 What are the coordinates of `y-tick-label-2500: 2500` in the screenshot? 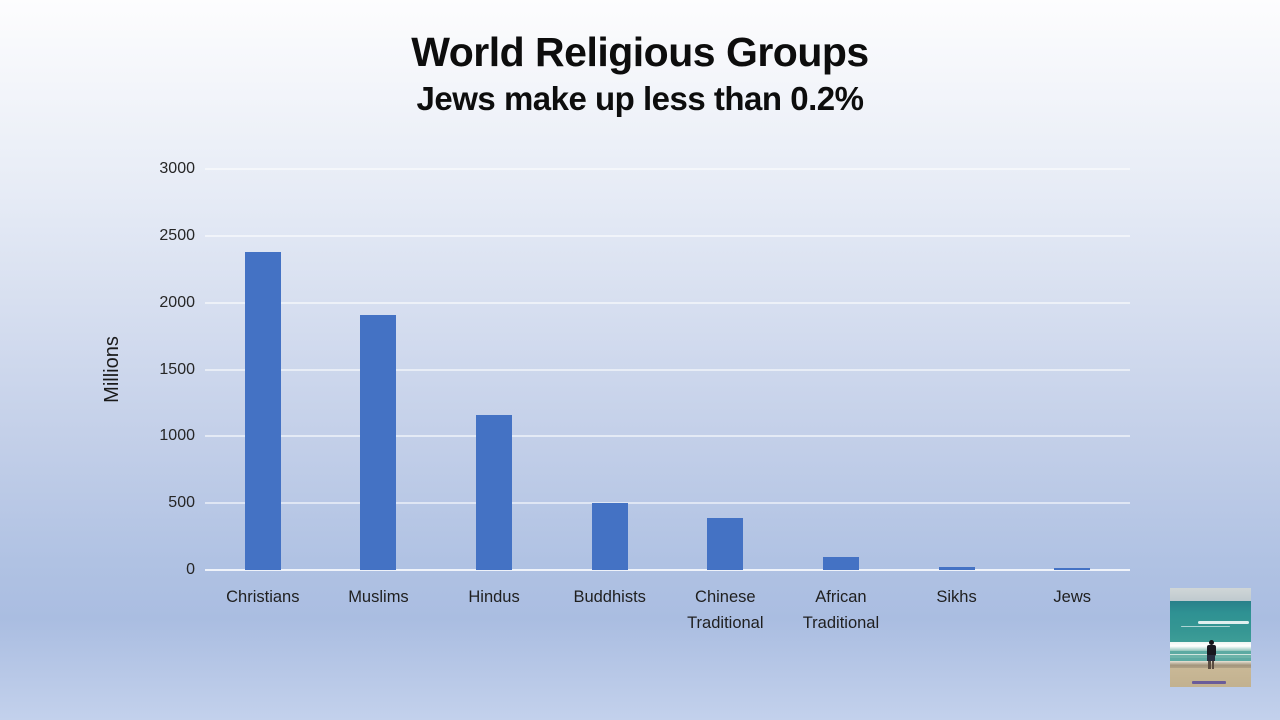 It's located at (177, 235).